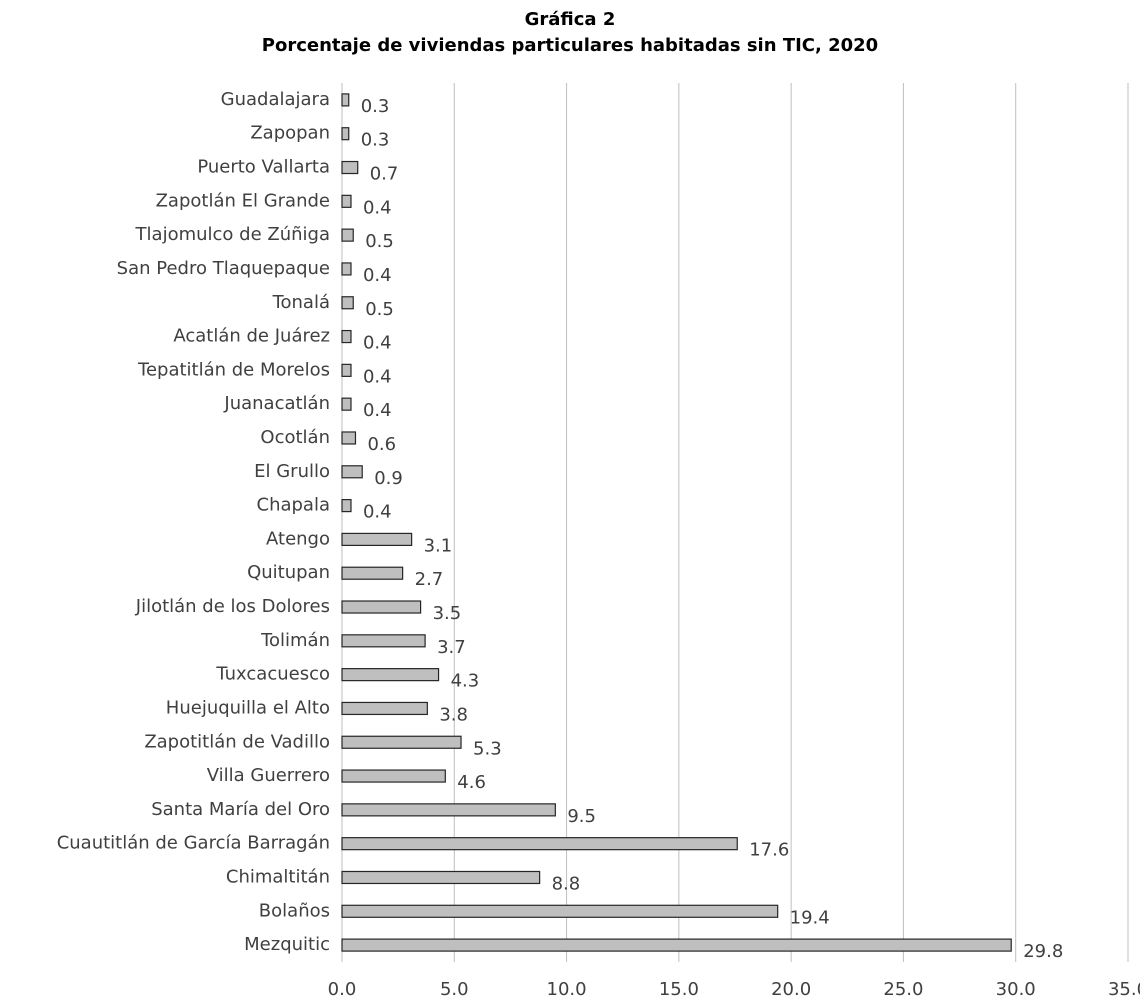 Image resolution: width=1140 pixels, height=1008 pixels. What do you see at coordinates (810, 917) in the screenshot?
I see `data-label: 19.4` at bounding box center [810, 917].